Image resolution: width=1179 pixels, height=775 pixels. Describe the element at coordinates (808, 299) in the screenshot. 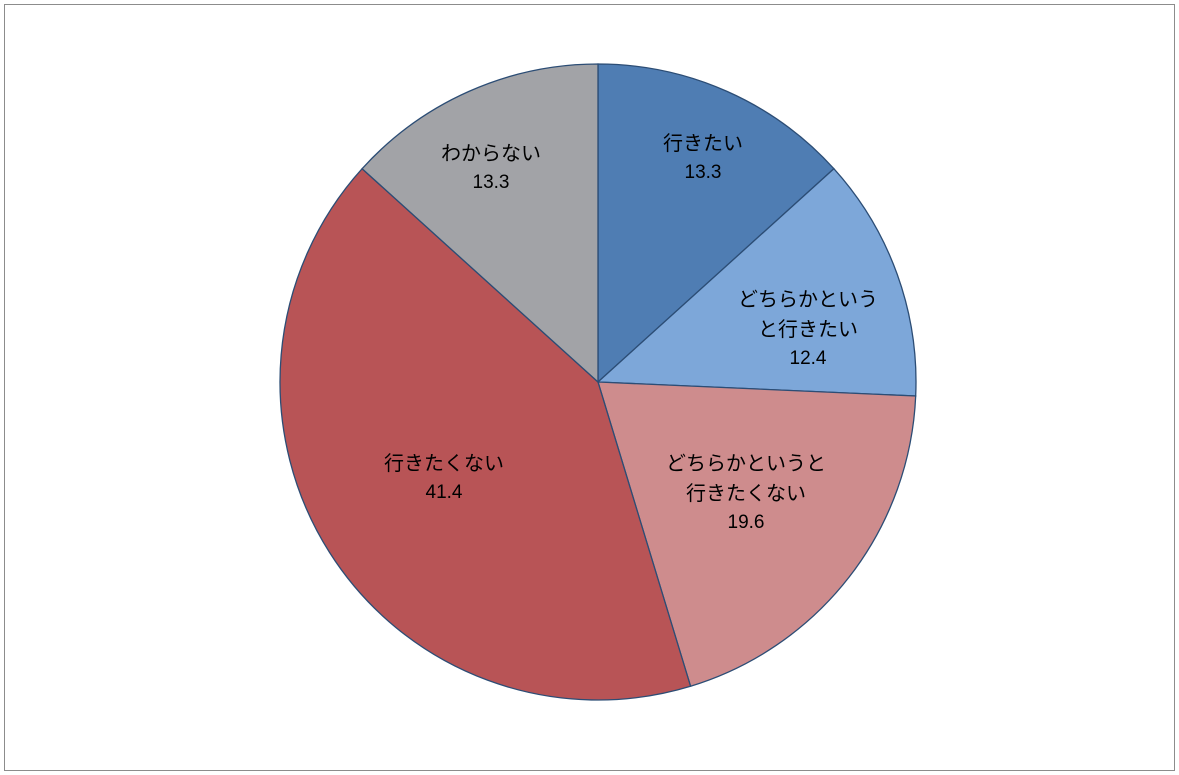

I see `slice-label: どちらかという` at that location.